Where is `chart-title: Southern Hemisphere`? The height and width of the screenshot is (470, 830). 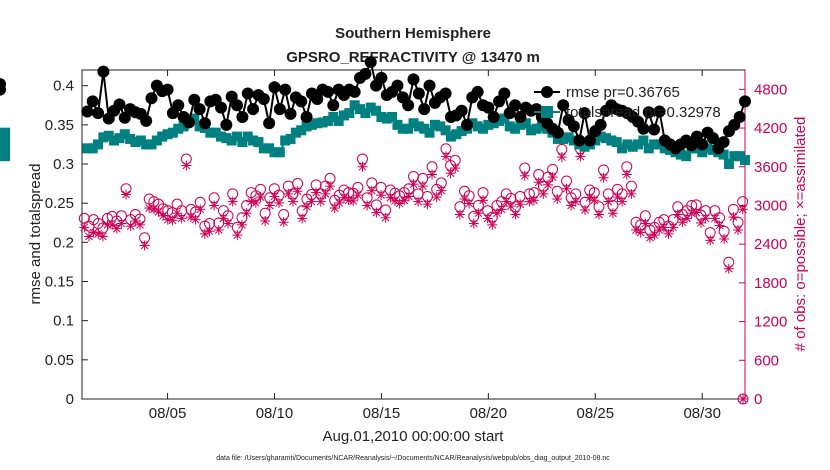
chart-title: Southern Hemisphere is located at coordinates (413, 33).